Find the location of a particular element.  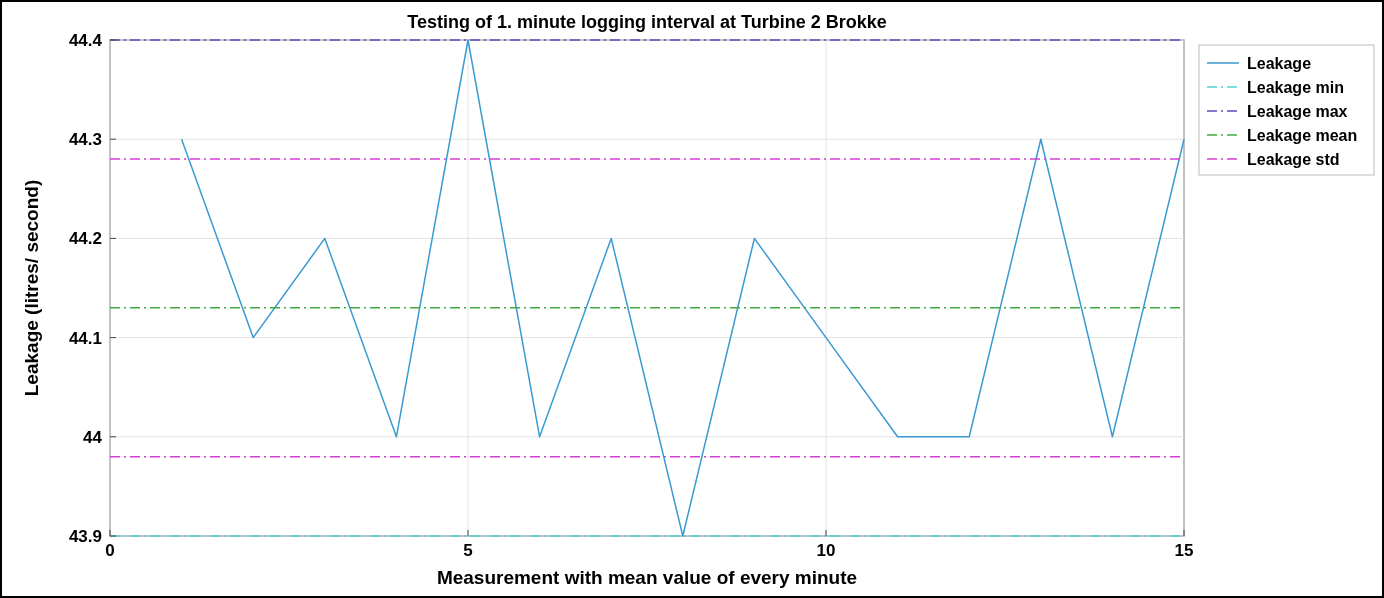

legend-label: Leakage min is located at coordinates (1295, 87).